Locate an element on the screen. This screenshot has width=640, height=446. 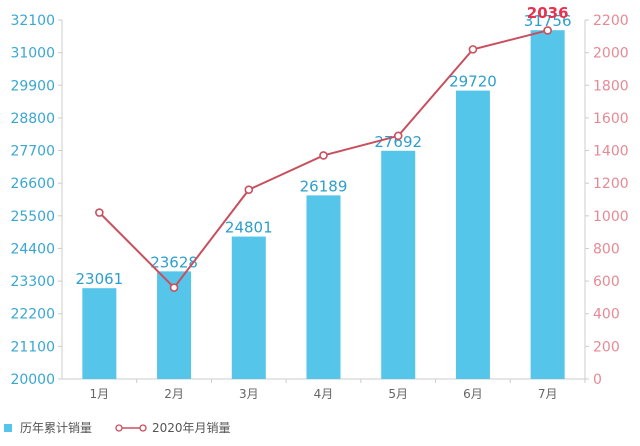
x-tick-label: 2月 is located at coordinates (174, 394).